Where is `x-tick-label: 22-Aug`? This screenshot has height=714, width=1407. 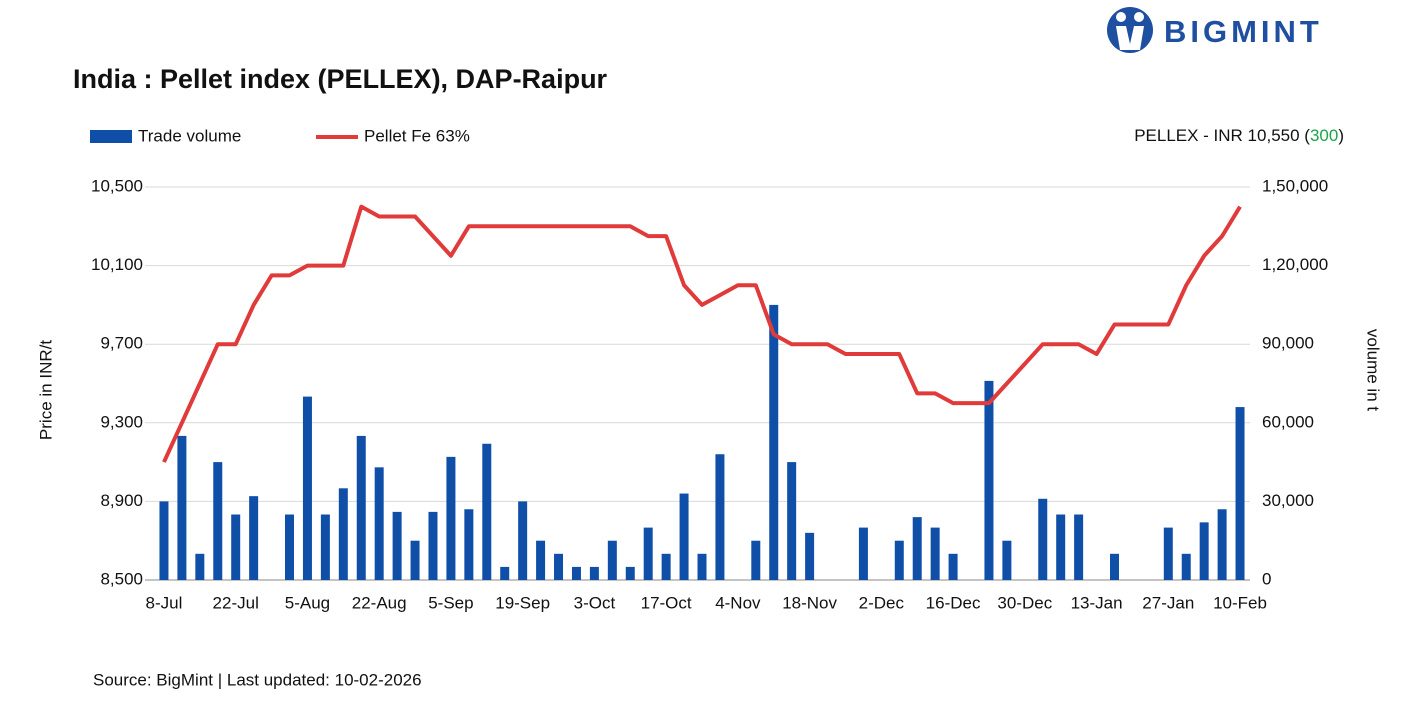
x-tick-label: 22-Aug is located at coordinates (379, 602).